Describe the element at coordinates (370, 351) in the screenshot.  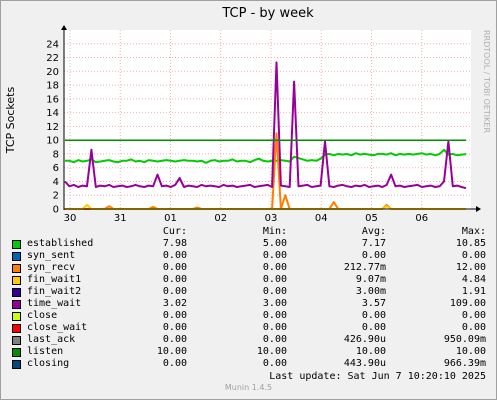
I see `legend-avg-value: 10.00` at that location.